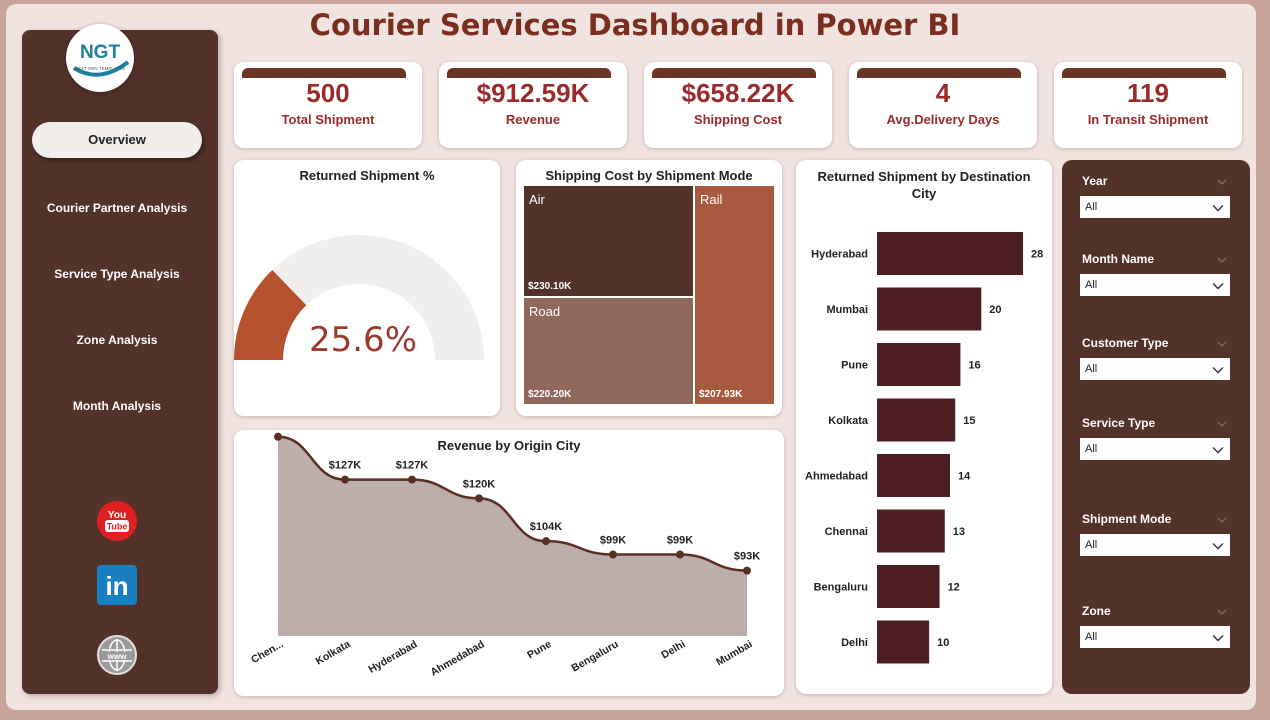 The image size is (1270, 720). What do you see at coordinates (734, 295) in the screenshot?
I see `treemap-tile-rail: Rail $207.93K` at bounding box center [734, 295].